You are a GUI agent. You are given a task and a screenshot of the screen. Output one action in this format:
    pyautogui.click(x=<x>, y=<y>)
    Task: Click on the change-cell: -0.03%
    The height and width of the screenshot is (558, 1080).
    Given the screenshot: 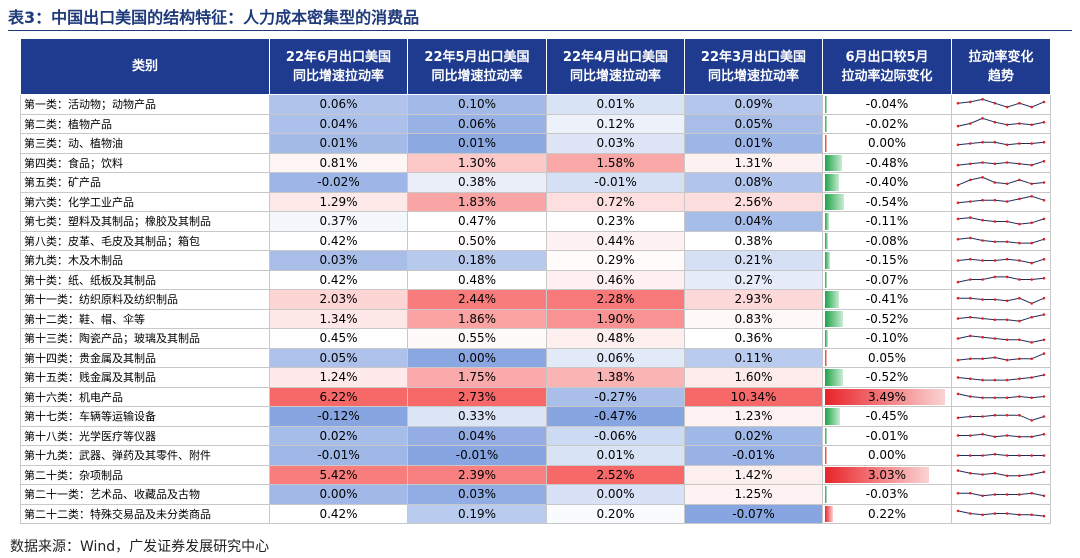 What is the action you would take?
    pyautogui.click(x=887, y=494)
    